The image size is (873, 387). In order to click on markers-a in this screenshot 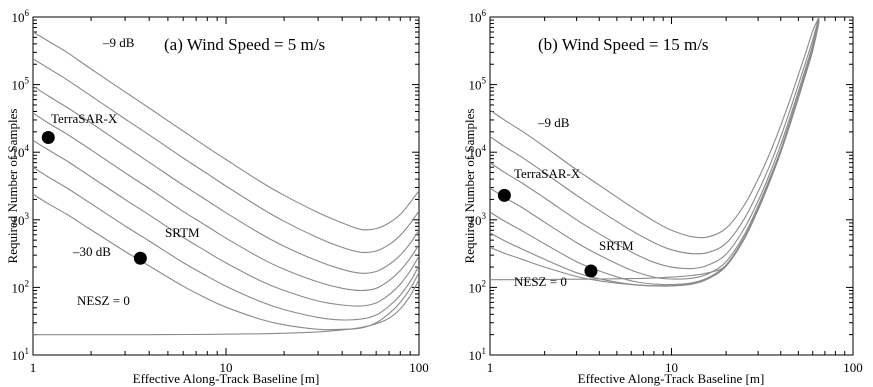, I will do `click(94, 197)`.